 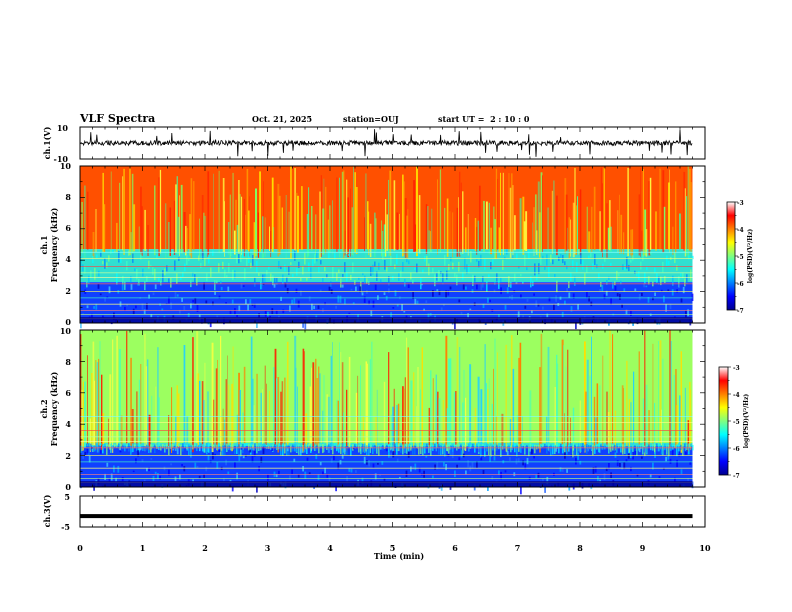 I want to click on ch1-frequency-ylabel: Frequency (kHz), so click(x=54, y=244).